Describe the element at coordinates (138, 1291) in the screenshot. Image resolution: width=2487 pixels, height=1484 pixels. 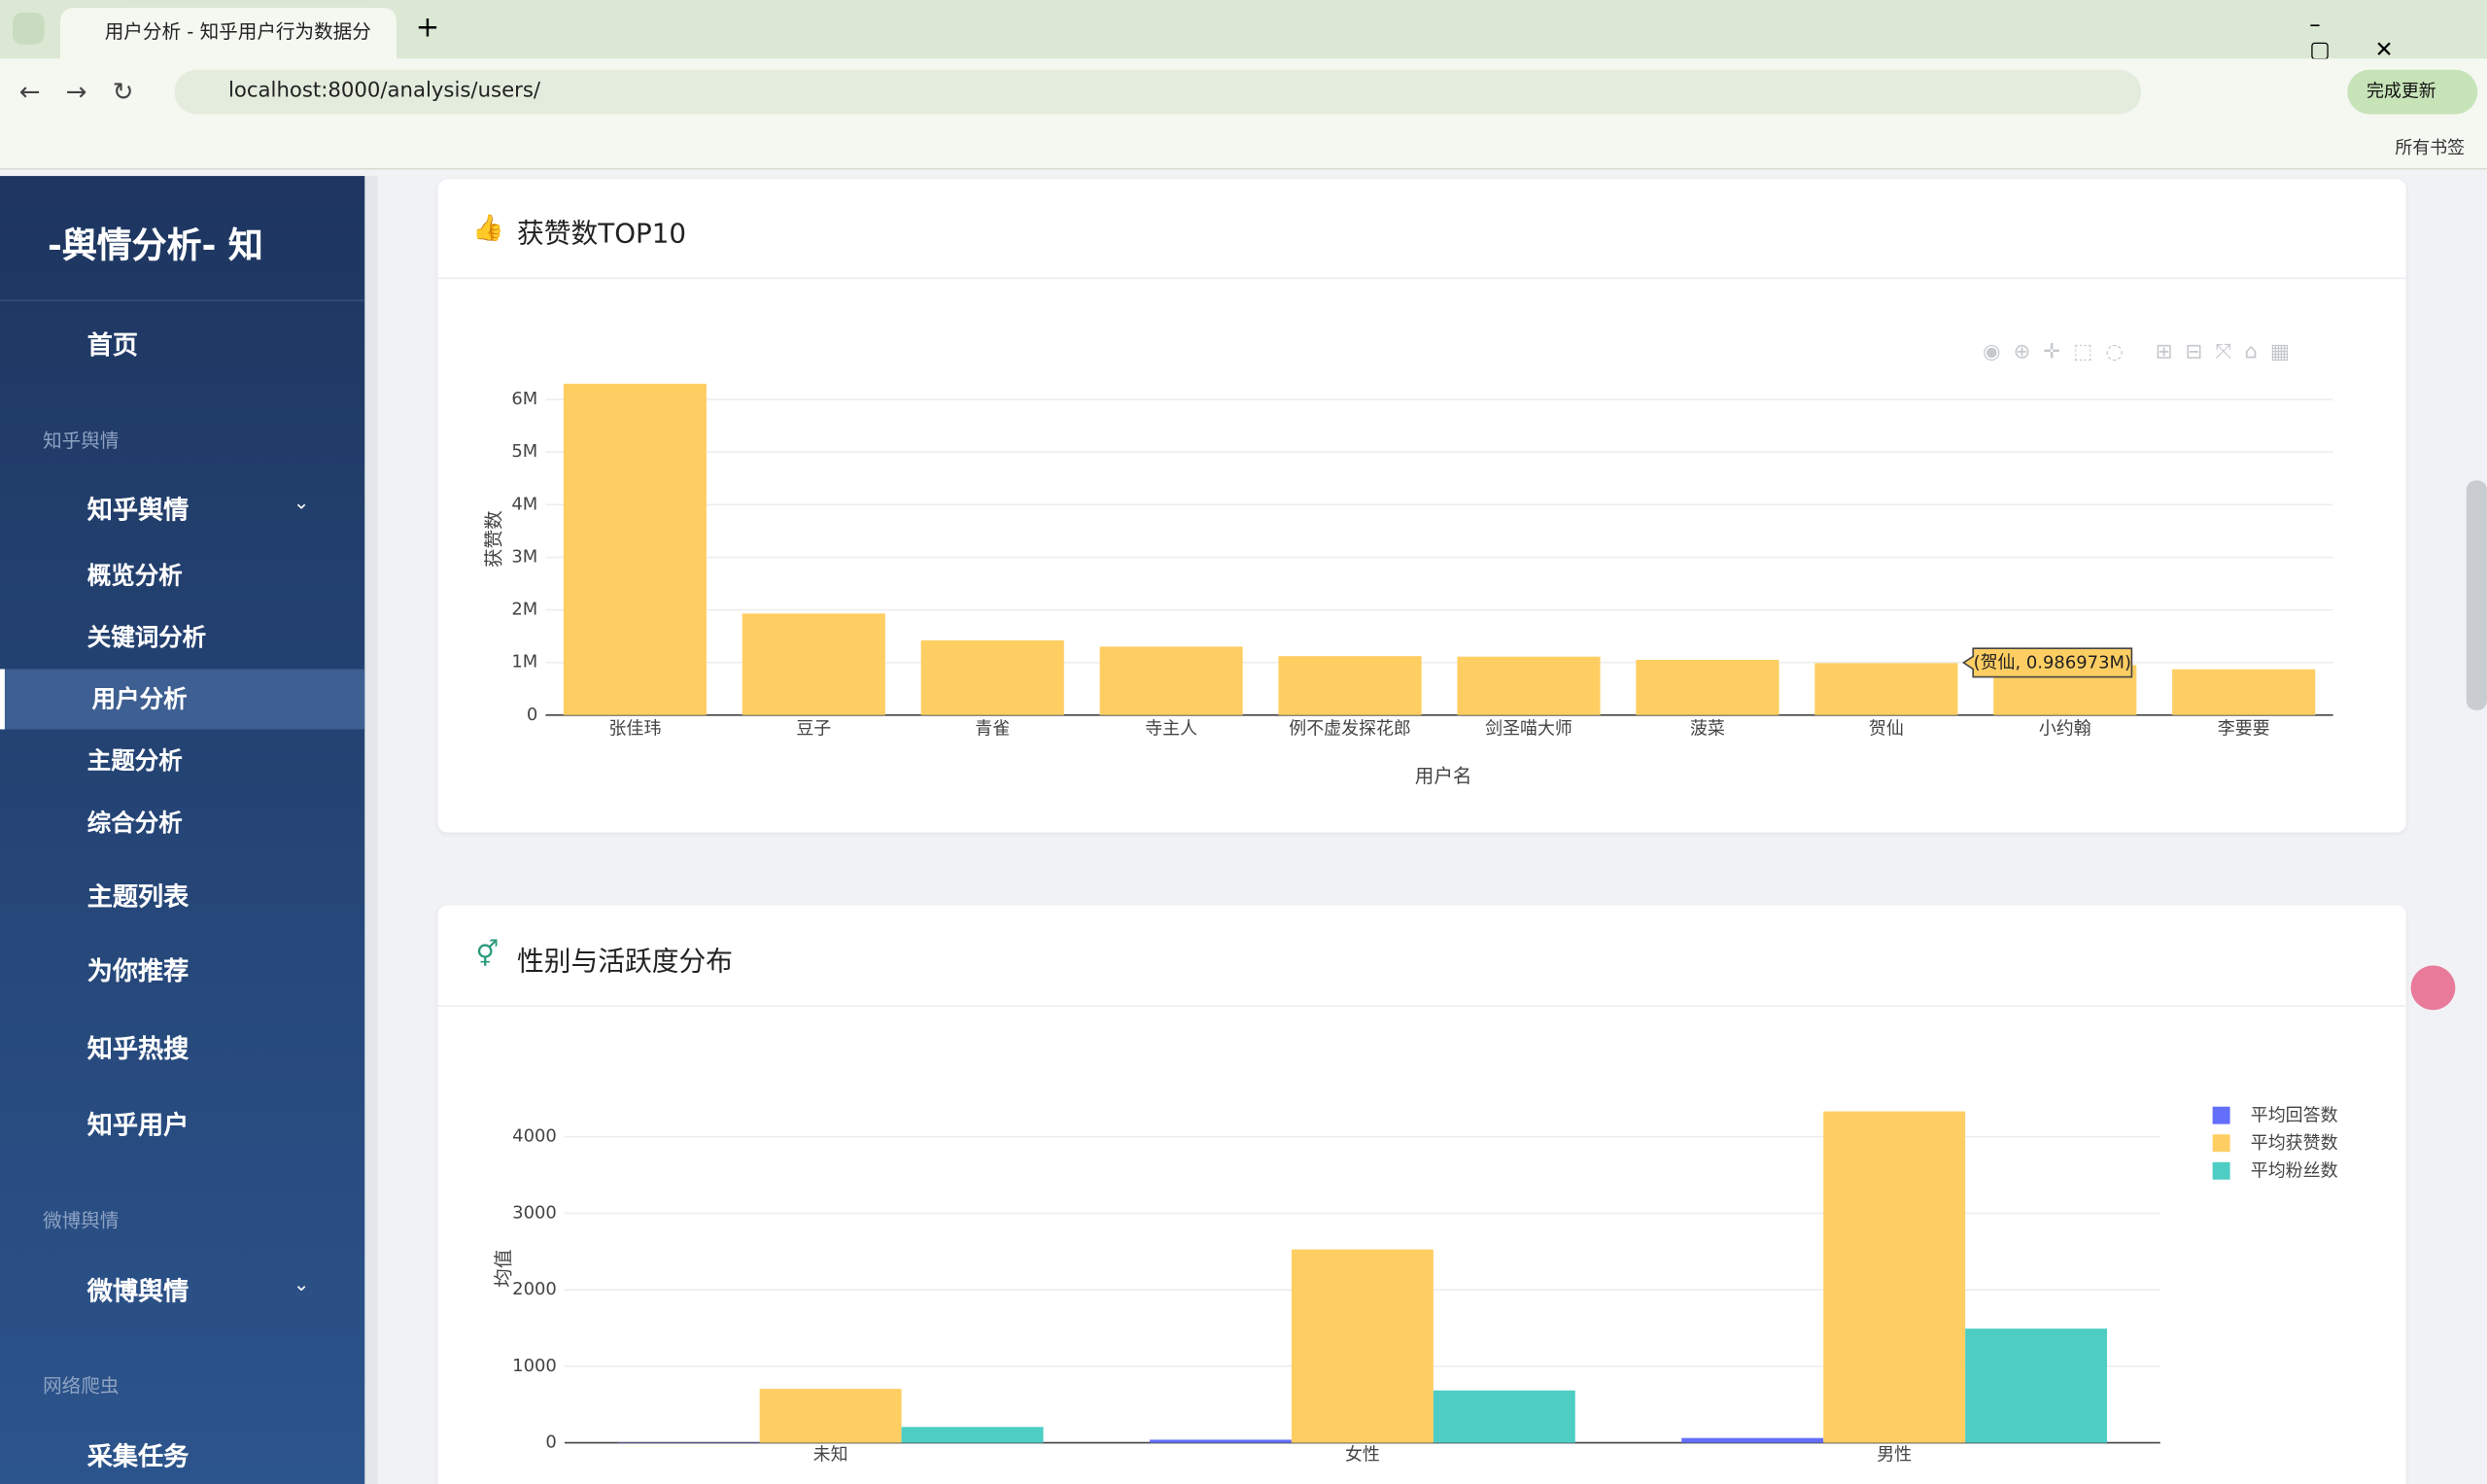
I see `nav-item: 微博舆情` at that location.